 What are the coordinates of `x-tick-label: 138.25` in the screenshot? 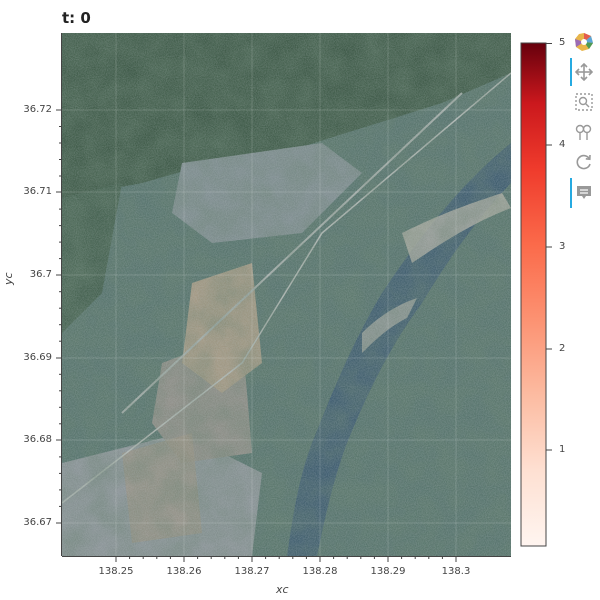 It's located at (116, 571).